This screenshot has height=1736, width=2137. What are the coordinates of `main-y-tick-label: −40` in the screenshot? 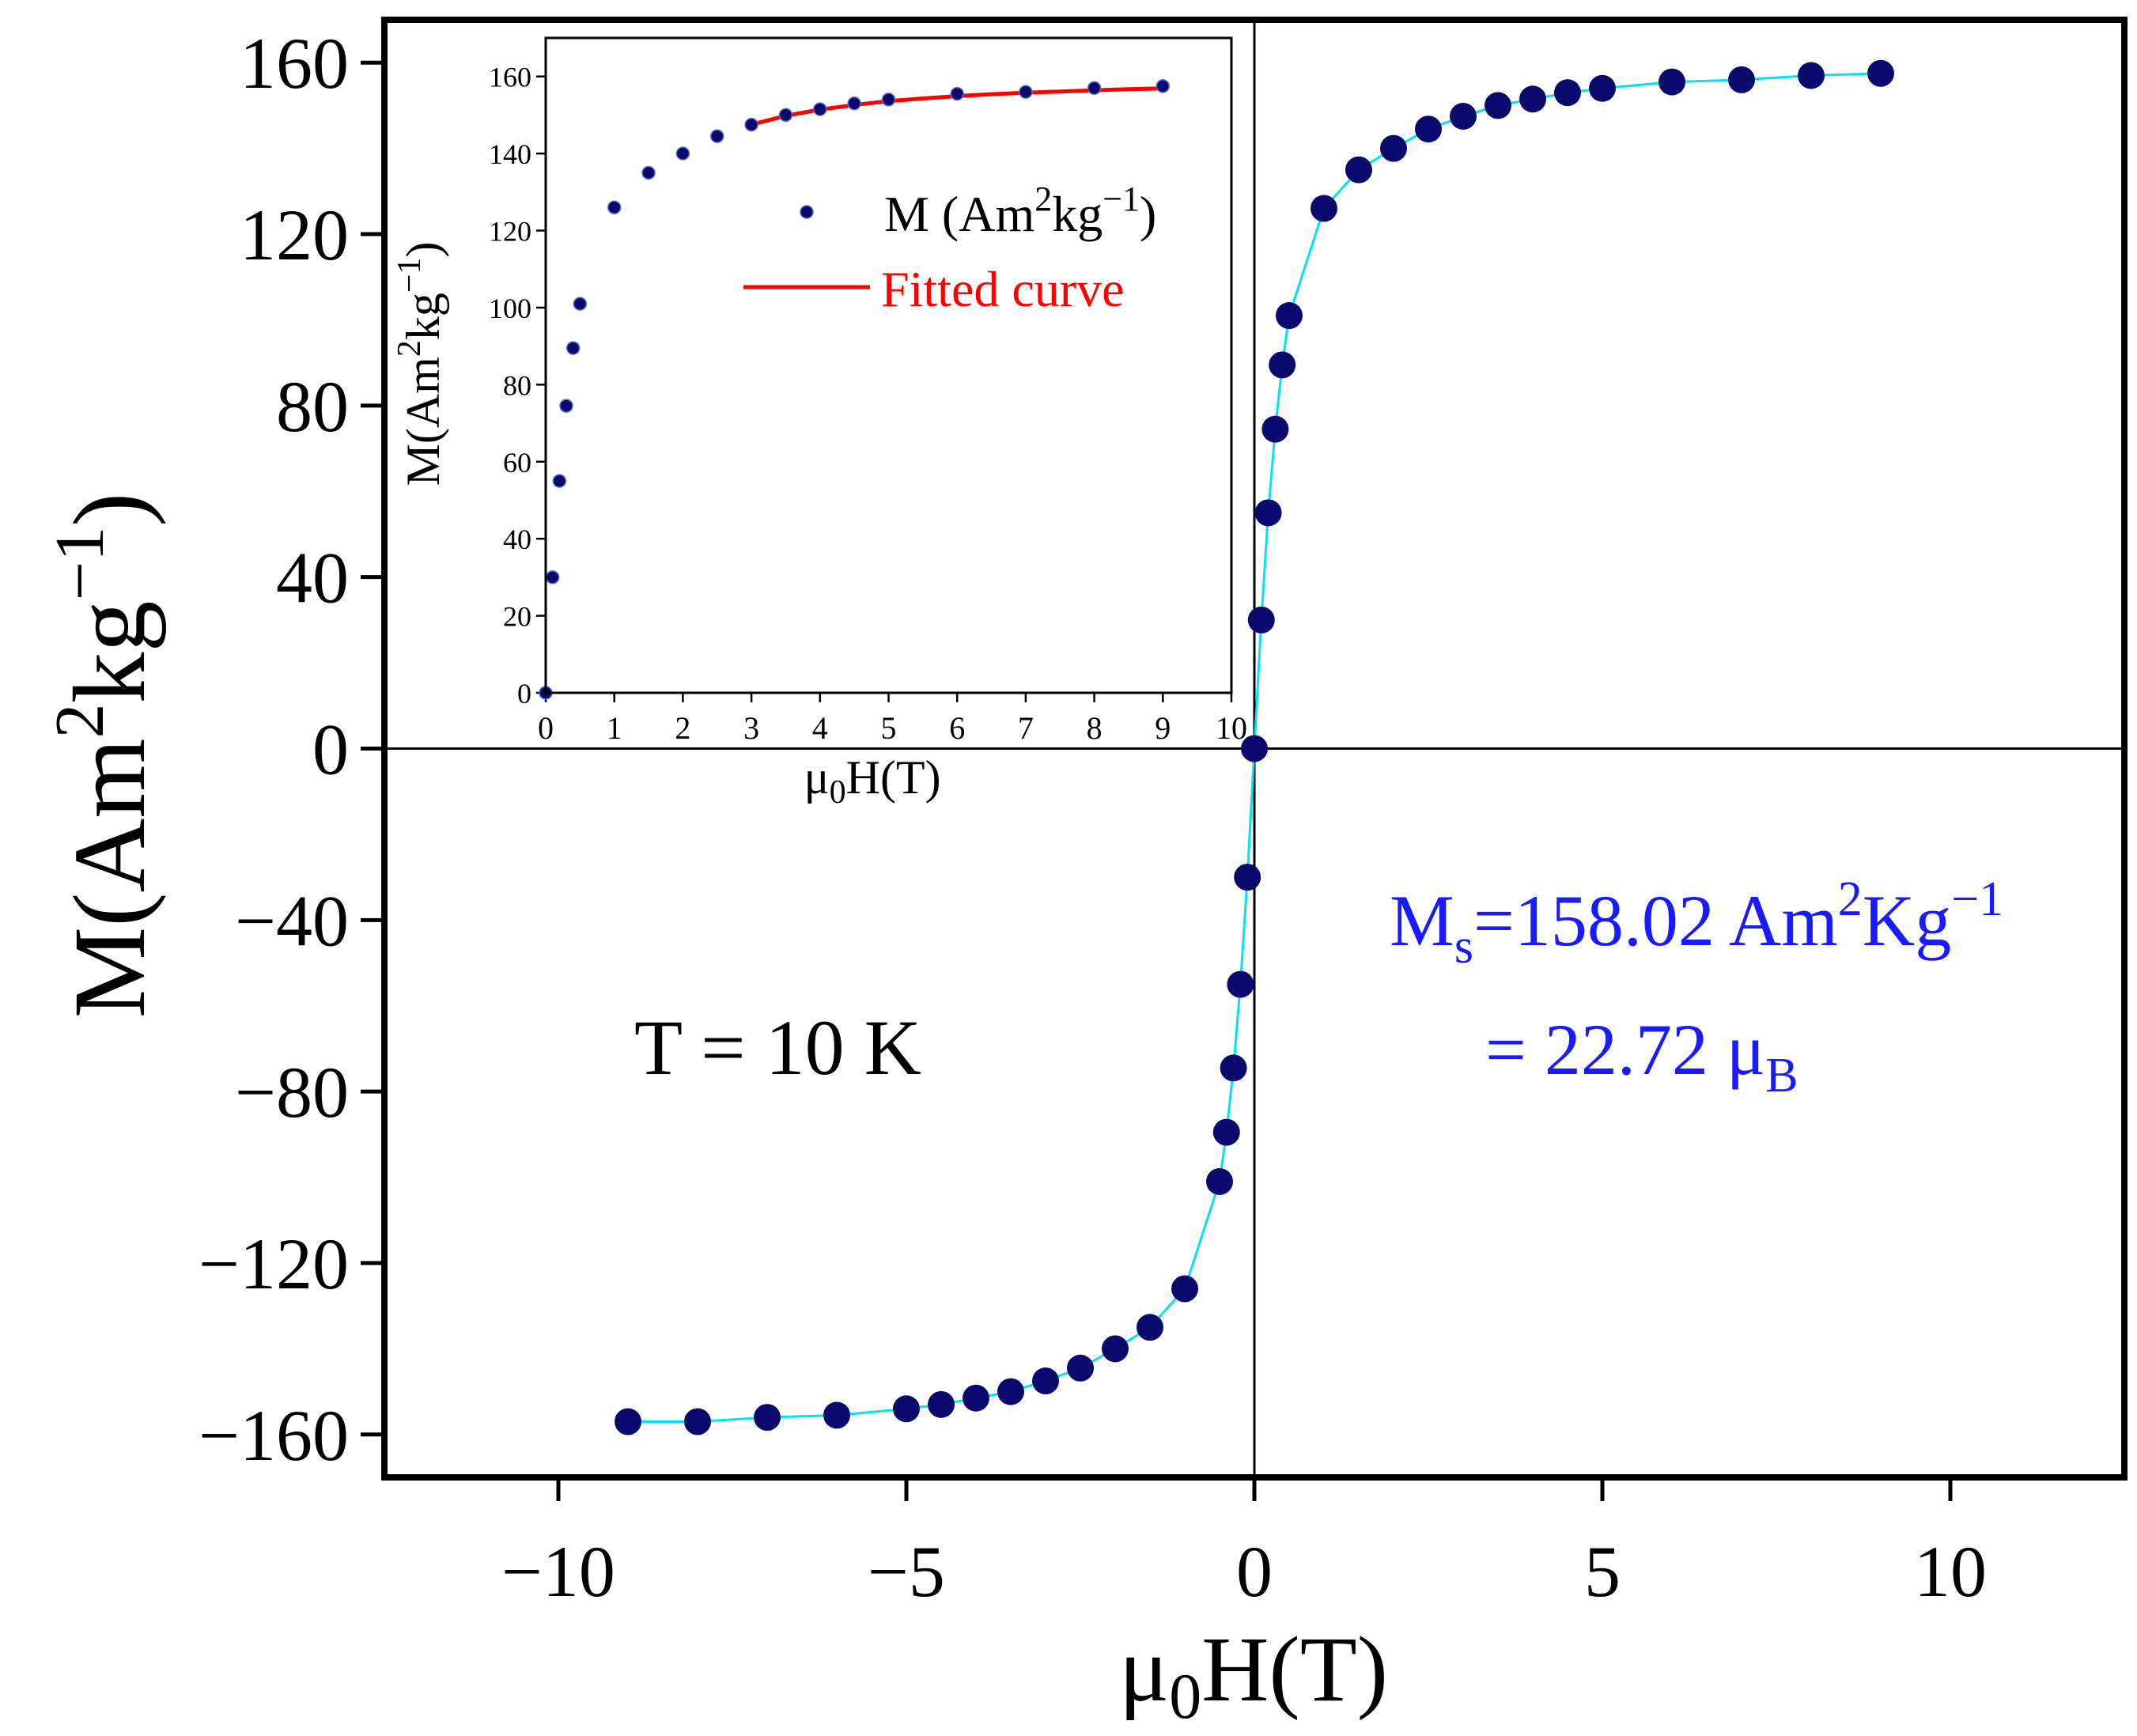 It's located at (292, 921).